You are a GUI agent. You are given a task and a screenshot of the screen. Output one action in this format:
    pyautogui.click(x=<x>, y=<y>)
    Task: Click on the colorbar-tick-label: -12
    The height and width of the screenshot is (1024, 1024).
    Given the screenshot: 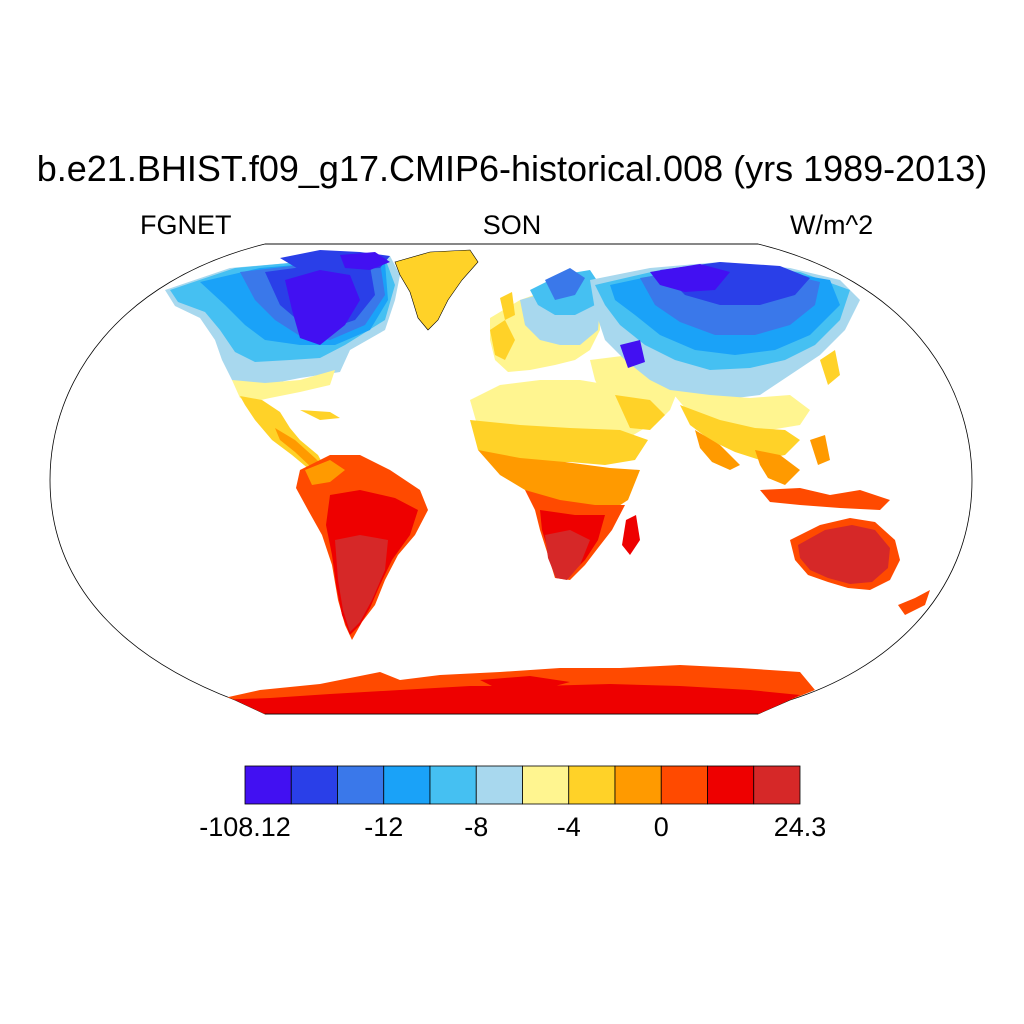 What is the action you would take?
    pyautogui.click(x=384, y=827)
    